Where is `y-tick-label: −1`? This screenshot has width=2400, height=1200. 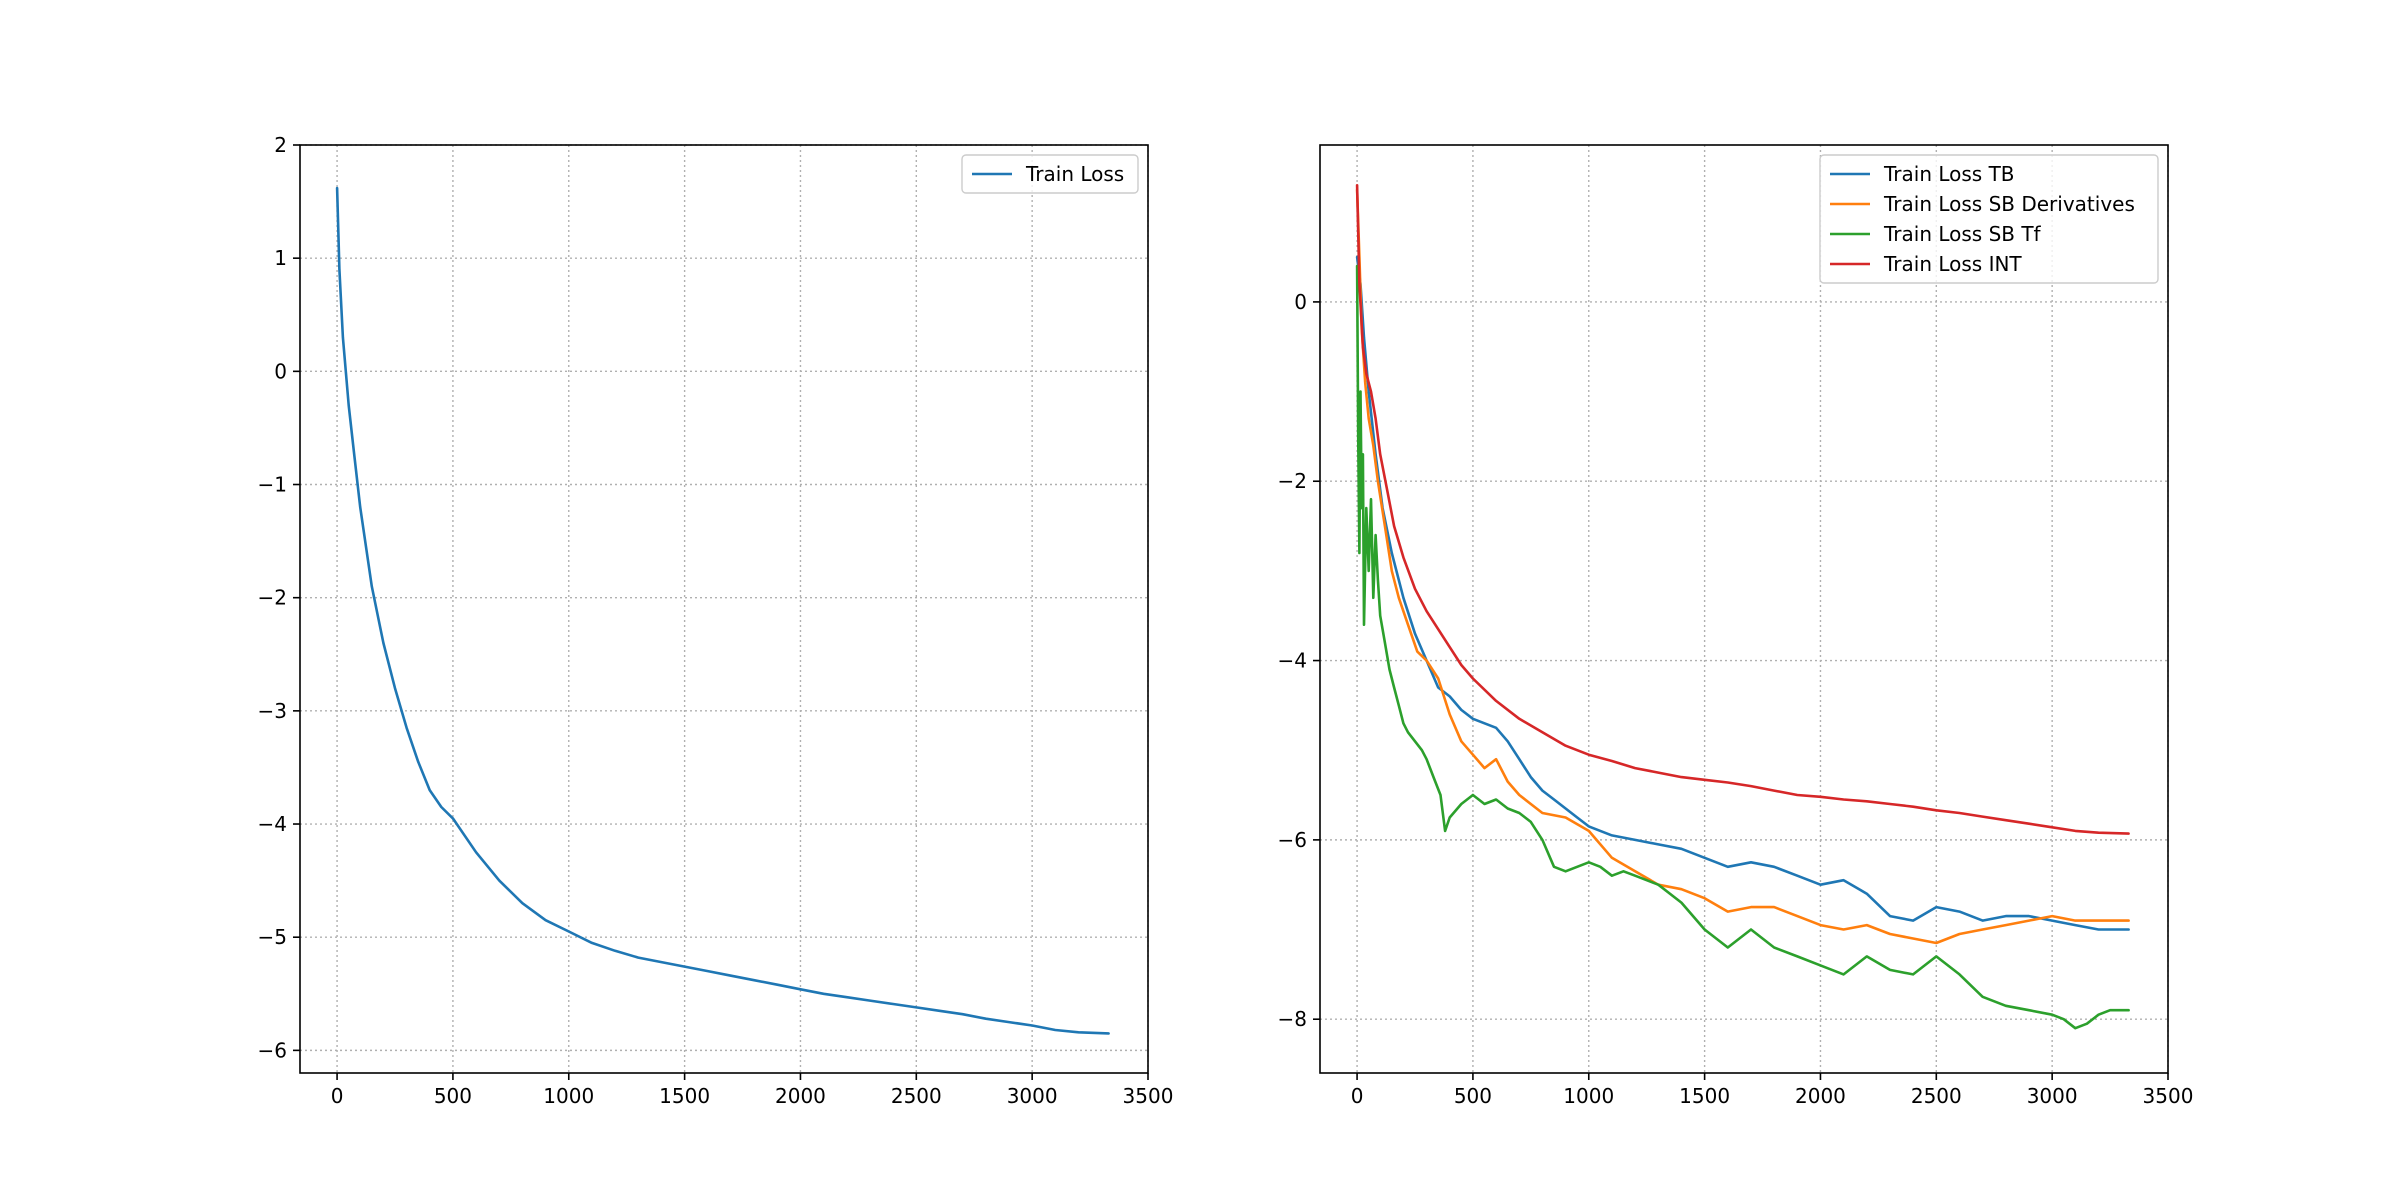 y-tick-label: −1 is located at coordinates (272, 485).